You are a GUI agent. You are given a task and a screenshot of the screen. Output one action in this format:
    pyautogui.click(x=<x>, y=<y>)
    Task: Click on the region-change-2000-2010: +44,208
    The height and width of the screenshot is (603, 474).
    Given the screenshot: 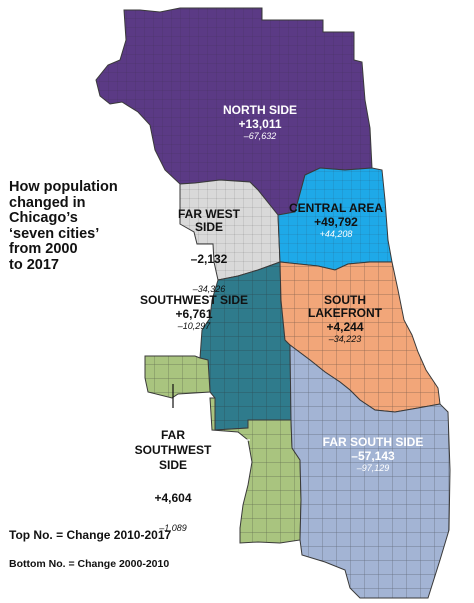 What is the action you would take?
    pyautogui.click(x=336, y=234)
    